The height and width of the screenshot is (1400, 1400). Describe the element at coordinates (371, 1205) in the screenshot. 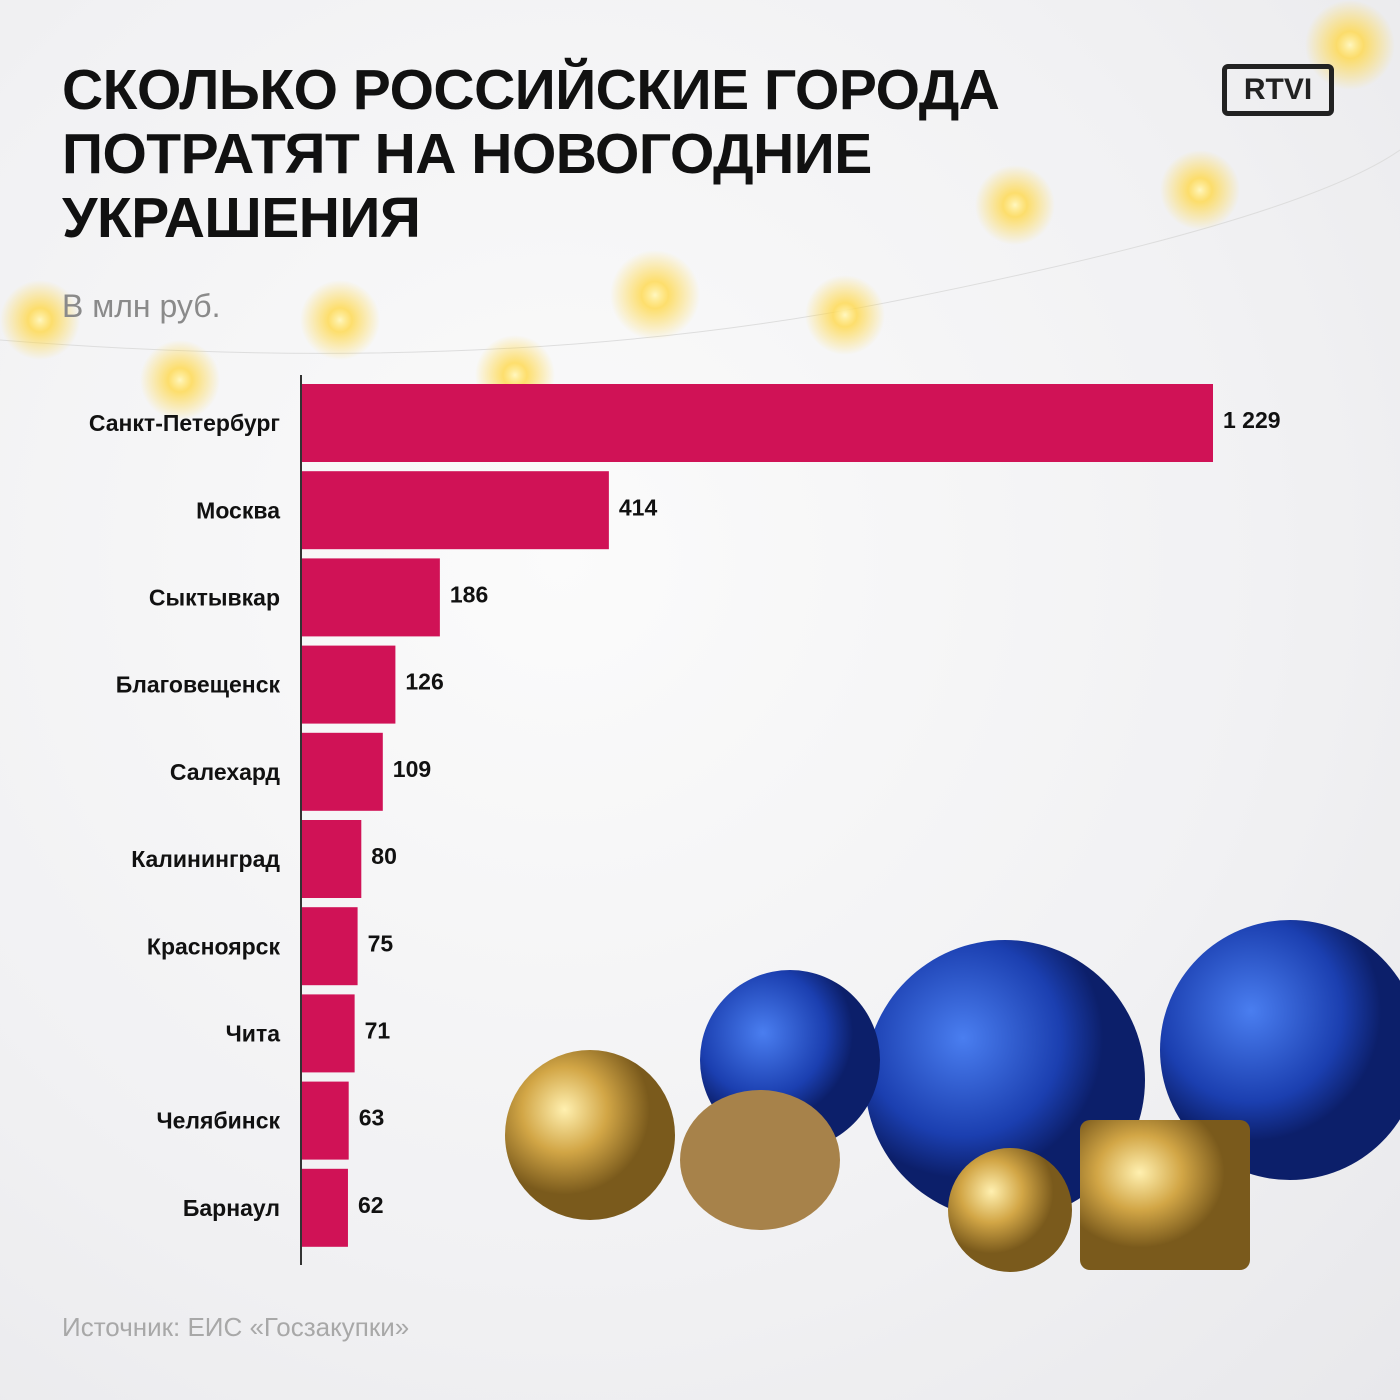

I see `value-label: 62` at that location.